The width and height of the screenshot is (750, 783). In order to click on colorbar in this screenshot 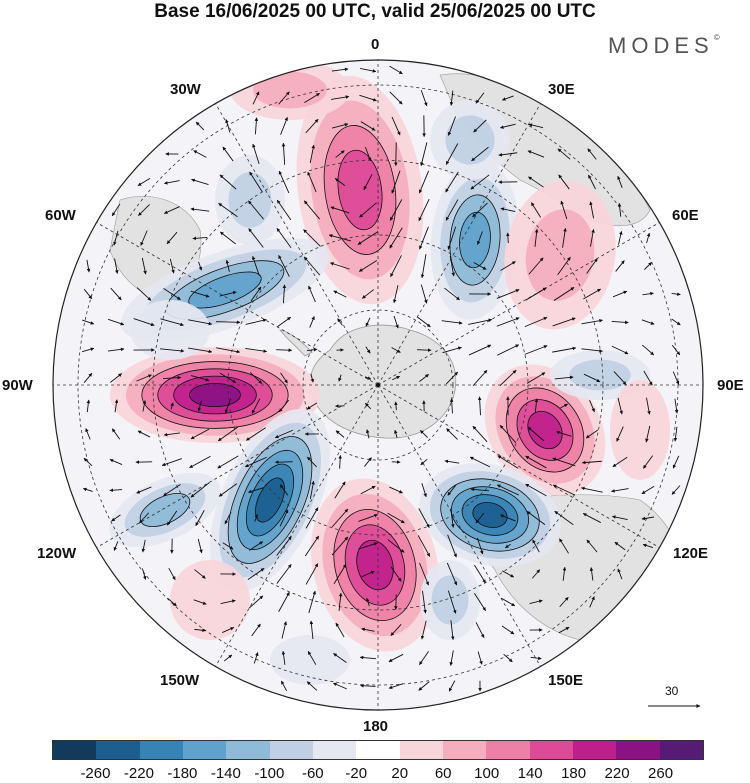, I will do `click(378, 750)`.